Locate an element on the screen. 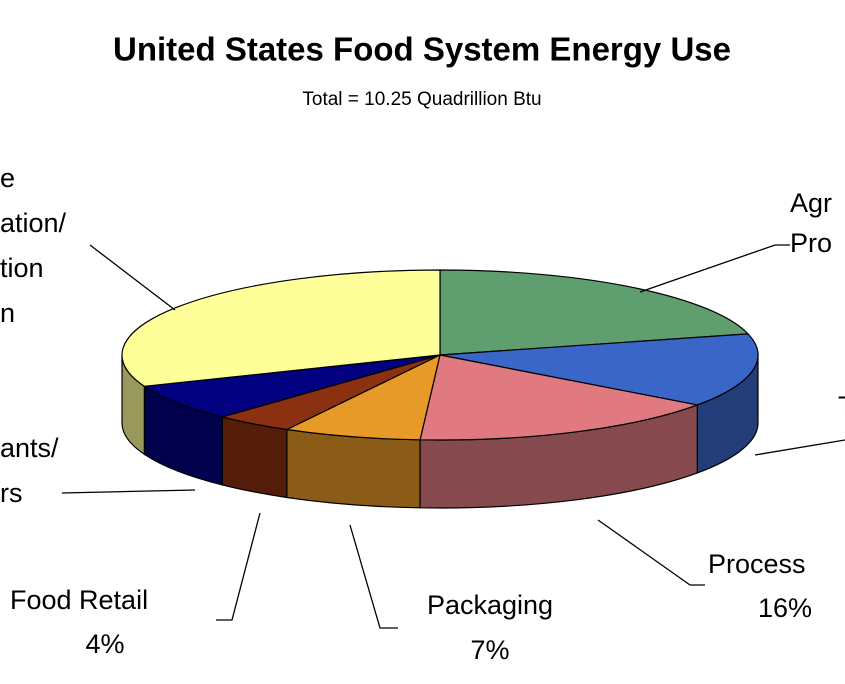  value-label: 4% is located at coordinates (104, 644).